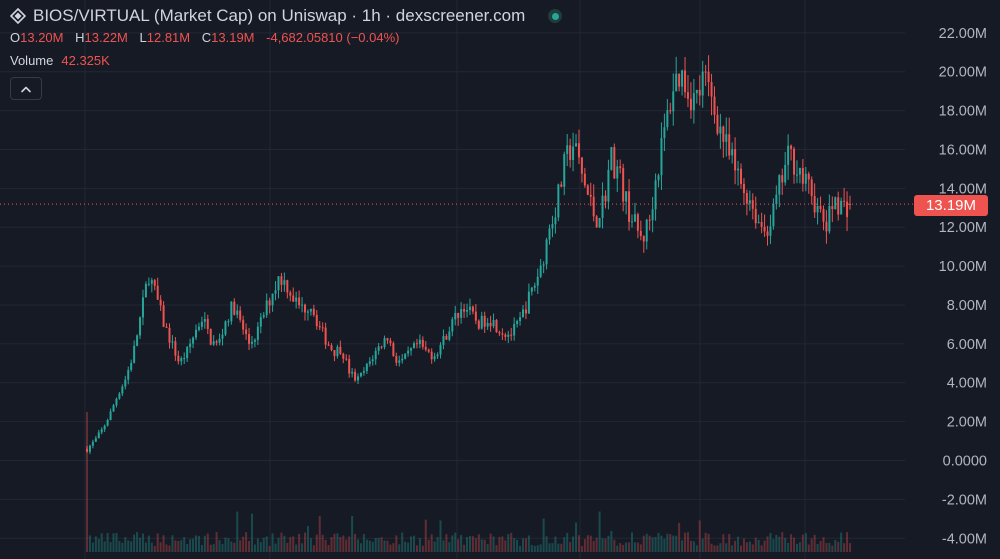  I want to click on open-label: O, so click(15, 37).